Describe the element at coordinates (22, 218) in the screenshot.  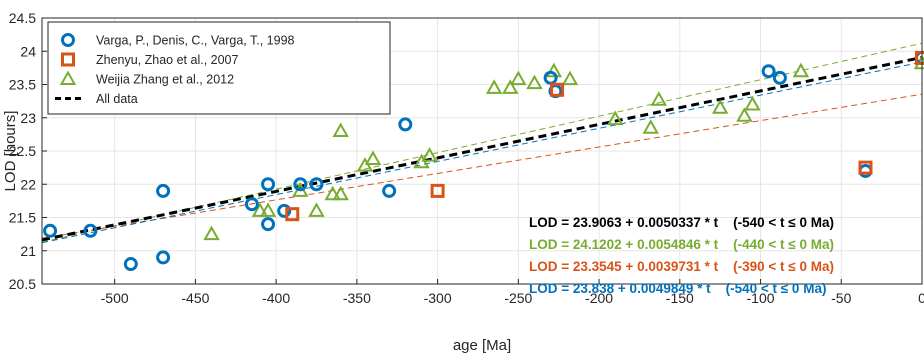
I see `y-tick-label: 21.5` at that location.